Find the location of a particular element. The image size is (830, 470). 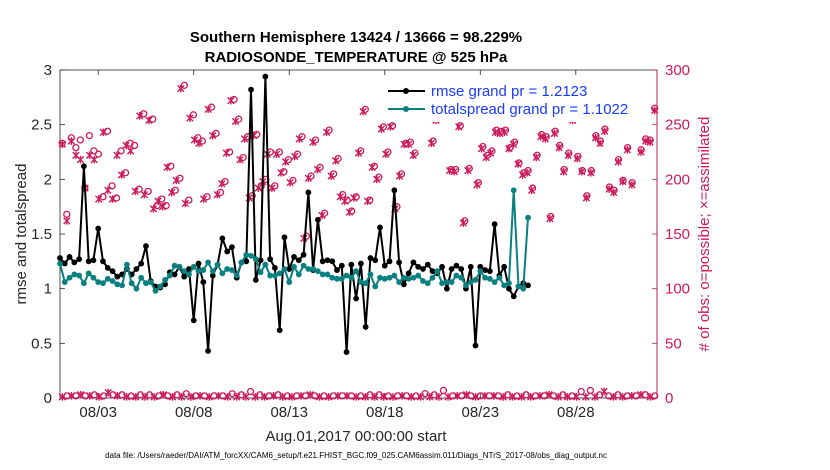

y-tick-label-right: 300 is located at coordinates (677, 70).